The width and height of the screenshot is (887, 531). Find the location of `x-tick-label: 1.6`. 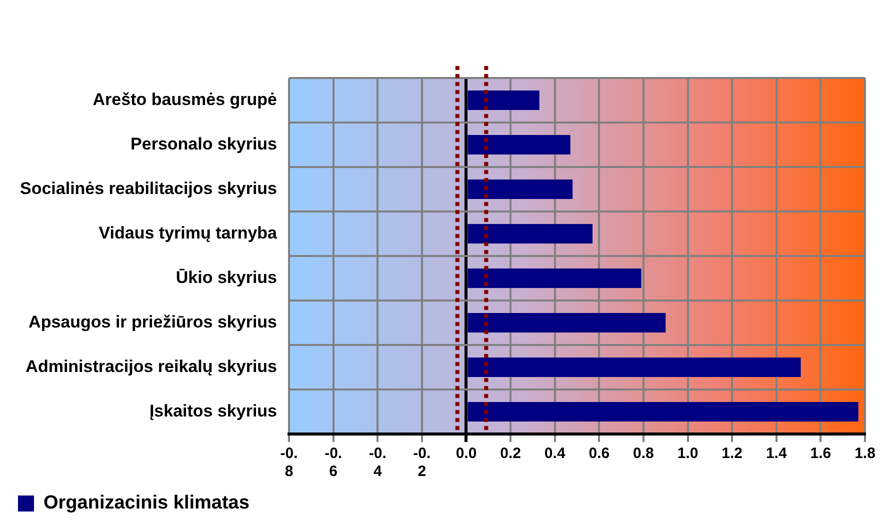

x-tick-label: 1.6 is located at coordinates (821, 453).